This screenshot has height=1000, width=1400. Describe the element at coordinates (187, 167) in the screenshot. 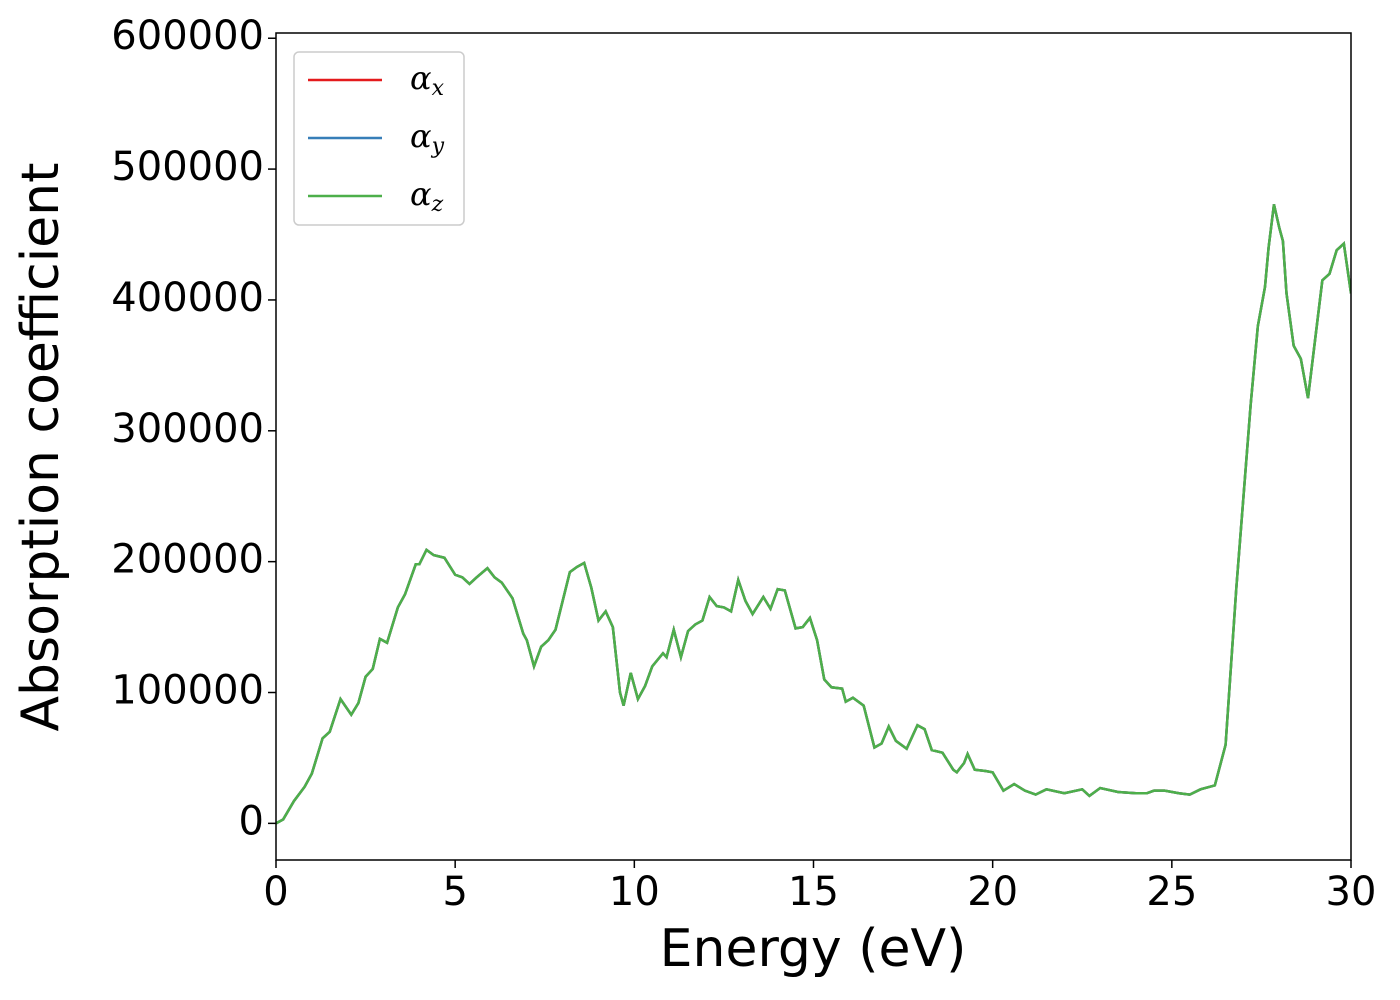

I see `y-tick-label: 500000` at that location.